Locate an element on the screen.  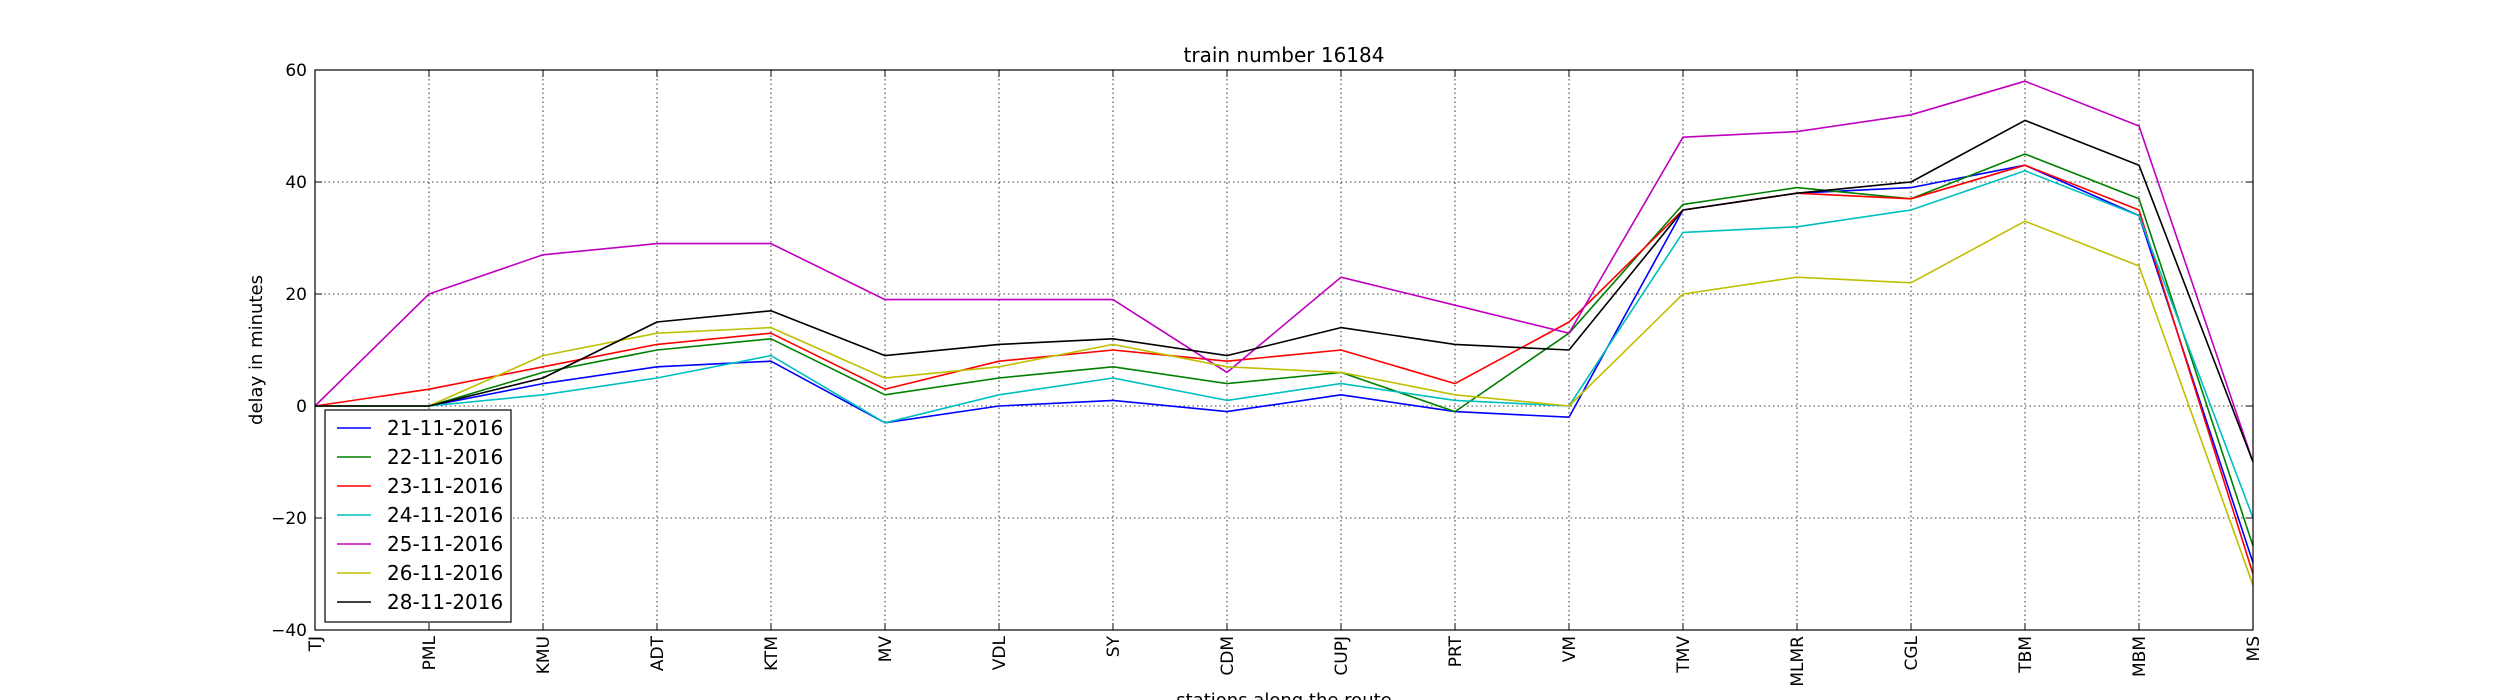
legend-label: 25-11-2016 is located at coordinates (445, 544).